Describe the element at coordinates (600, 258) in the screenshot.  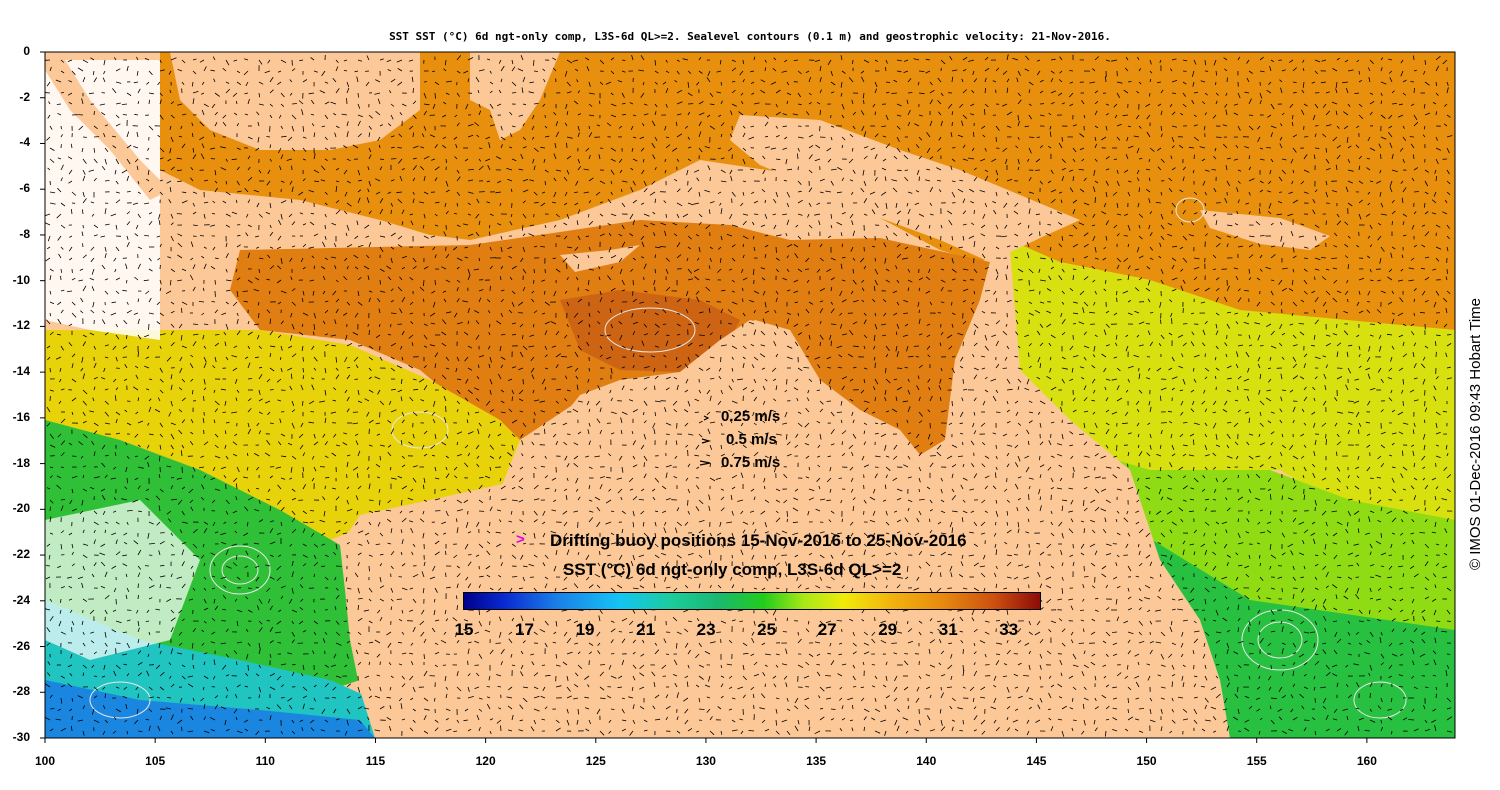
I see `land-timor` at that location.